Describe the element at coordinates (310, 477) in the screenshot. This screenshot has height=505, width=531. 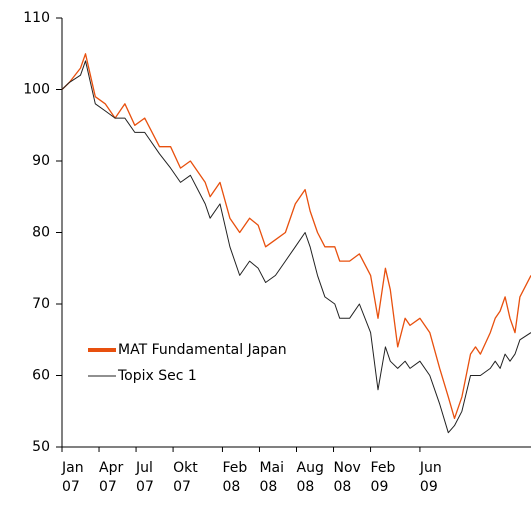
I see `x-tick-label: Aug 08` at that location.